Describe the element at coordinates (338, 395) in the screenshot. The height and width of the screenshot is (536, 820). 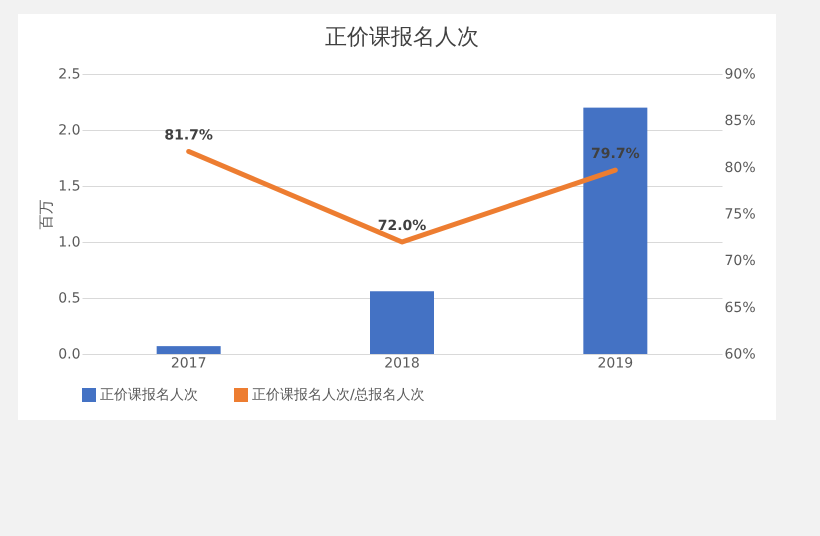
I see `legend-label: 正价课报名人次/总报名人次` at that location.